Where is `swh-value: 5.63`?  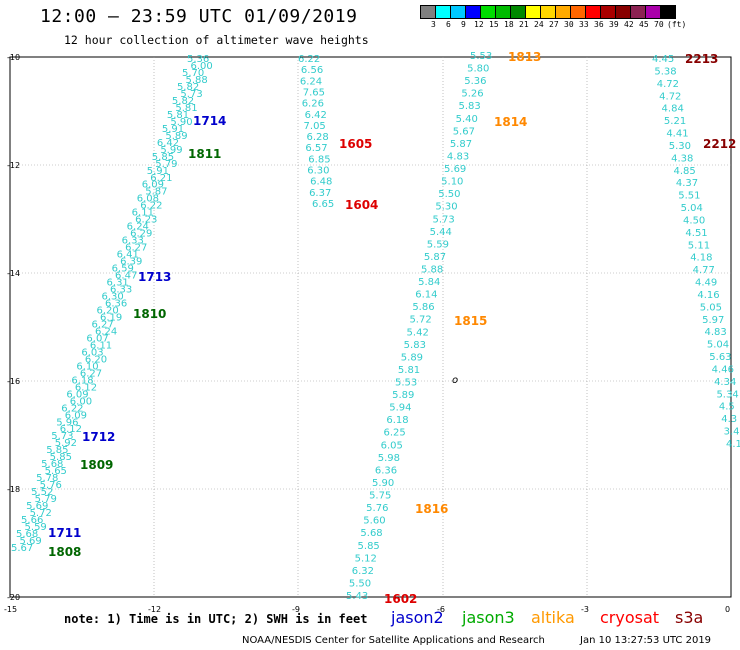
swh-value: 5.63 is located at coordinates (720, 357).